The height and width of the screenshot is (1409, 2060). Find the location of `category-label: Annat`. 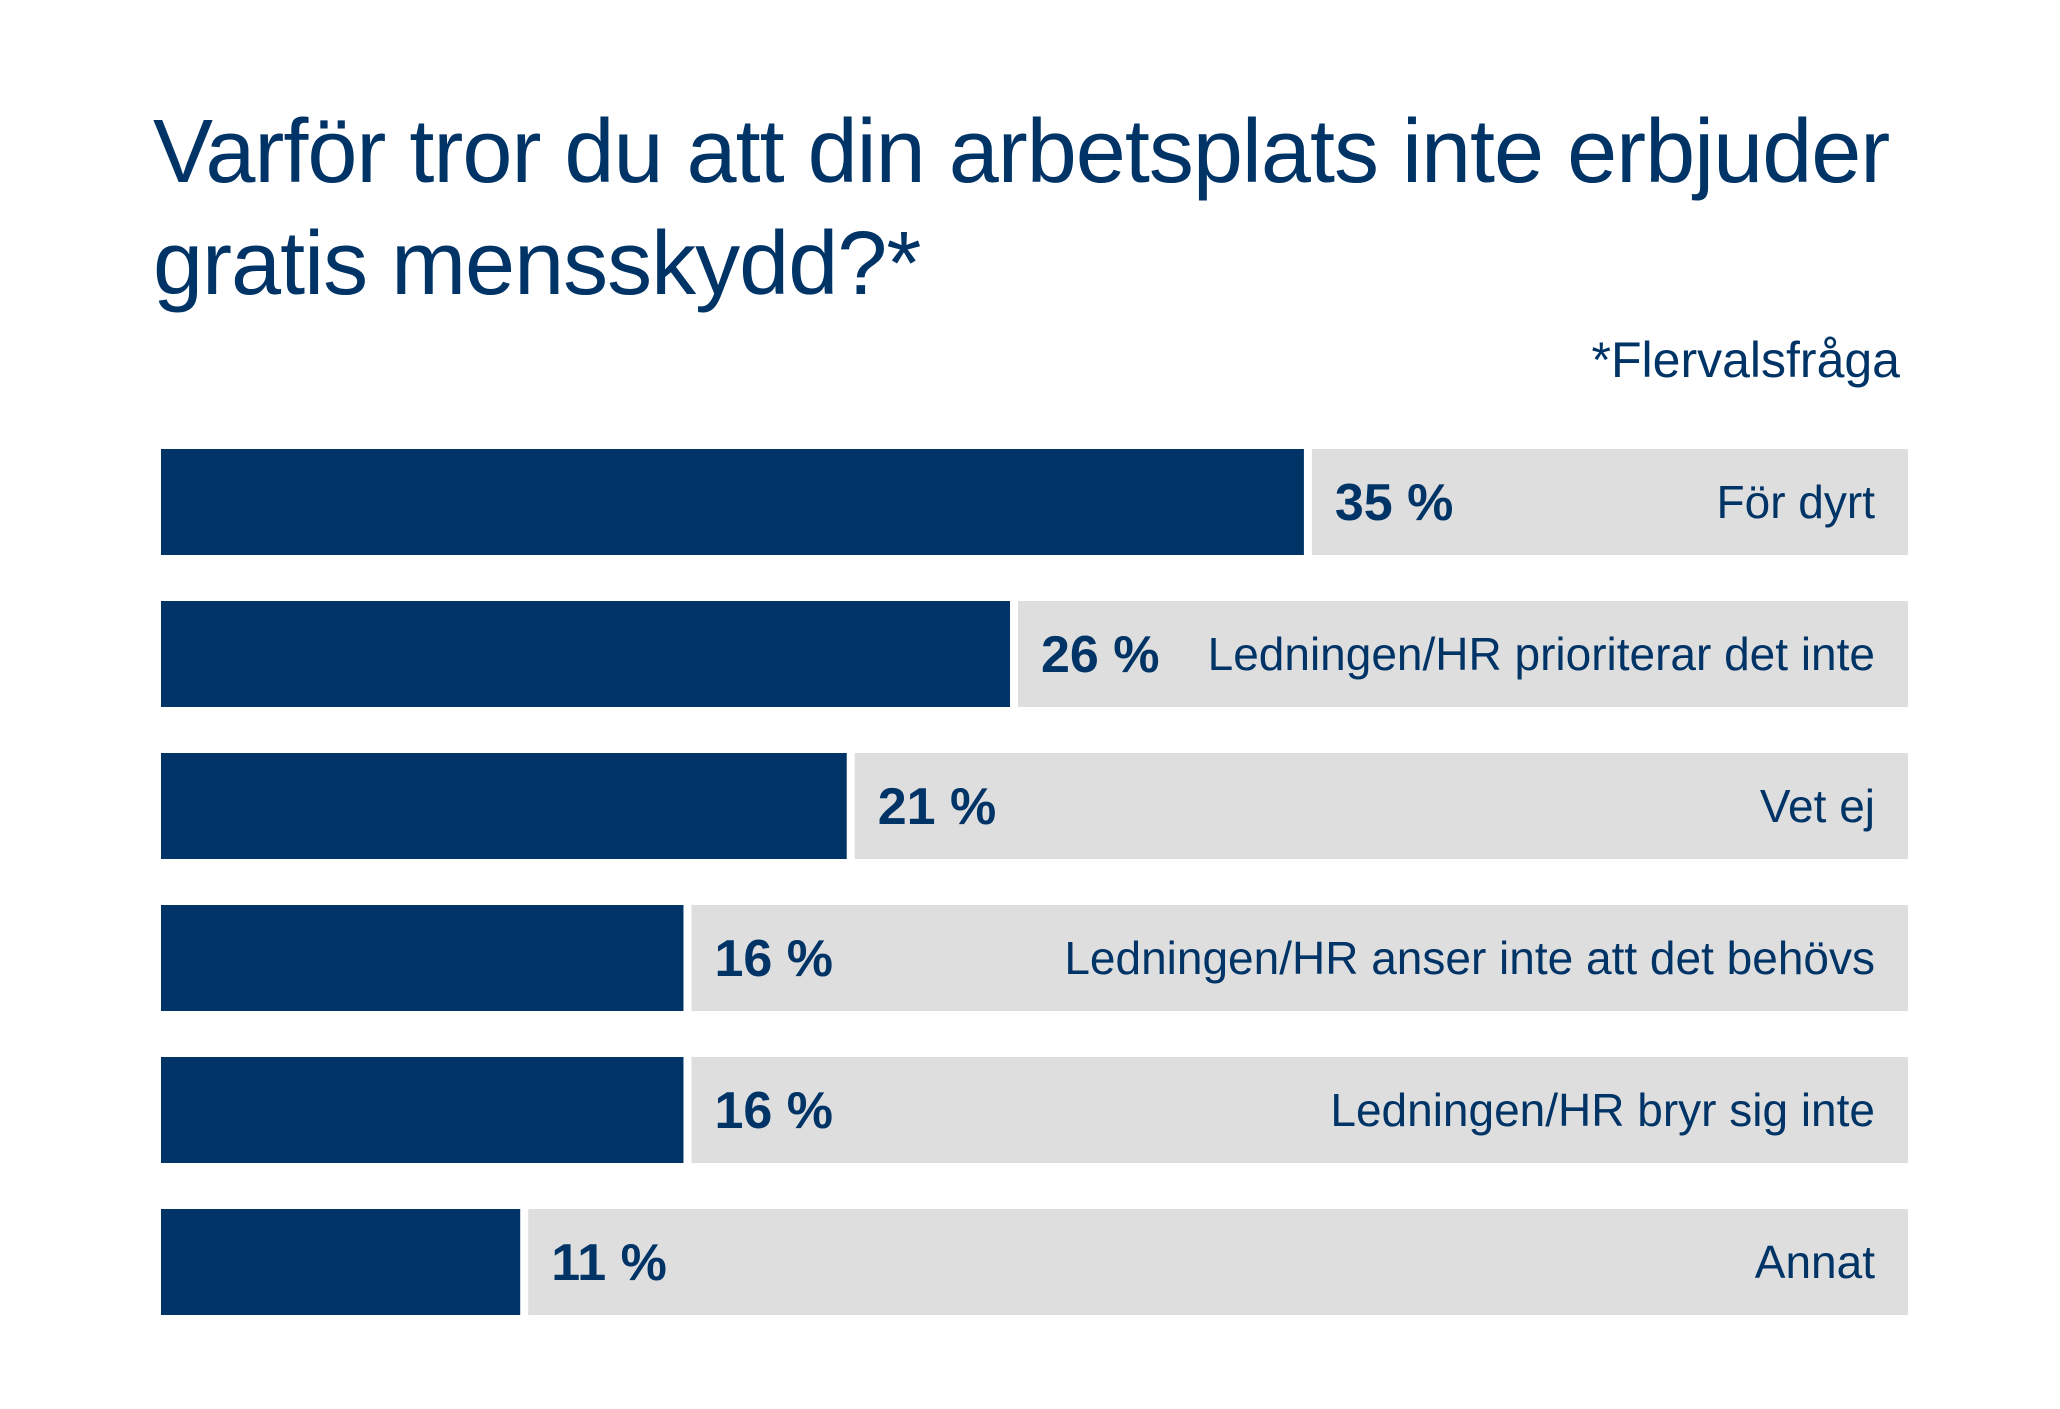

category-label: Annat is located at coordinates (1815, 1262).